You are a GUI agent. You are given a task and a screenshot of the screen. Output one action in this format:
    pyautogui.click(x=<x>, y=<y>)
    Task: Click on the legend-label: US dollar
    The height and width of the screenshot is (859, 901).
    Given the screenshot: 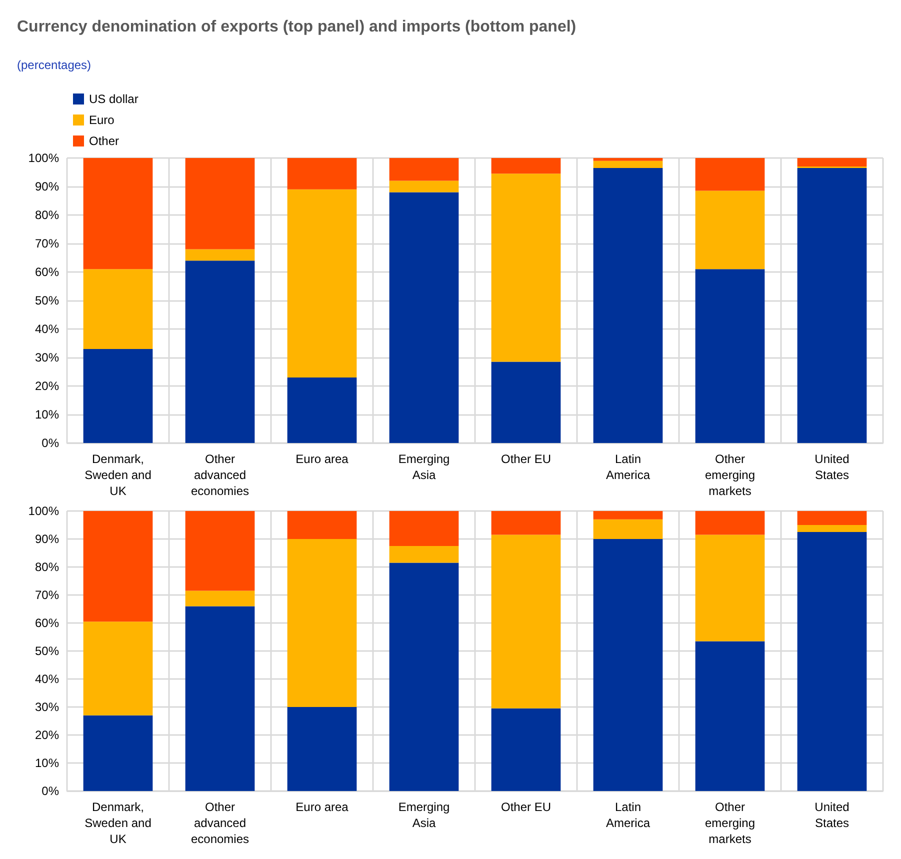 What is the action you would take?
    pyautogui.click(x=113, y=99)
    